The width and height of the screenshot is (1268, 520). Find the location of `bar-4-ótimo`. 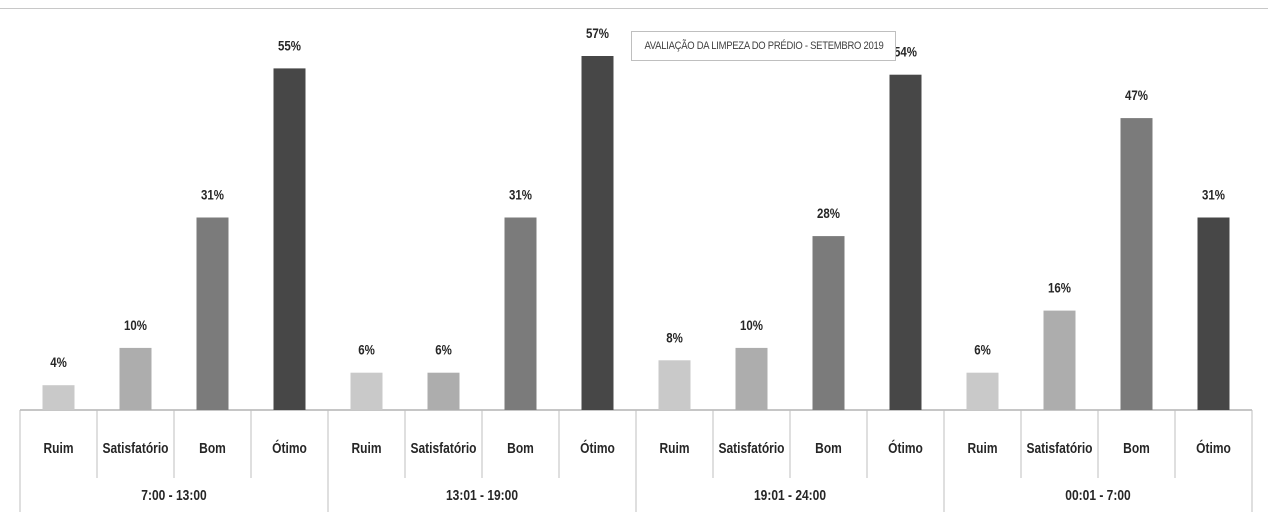

bar-4-ótimo is located at coordinates (1213, 313).